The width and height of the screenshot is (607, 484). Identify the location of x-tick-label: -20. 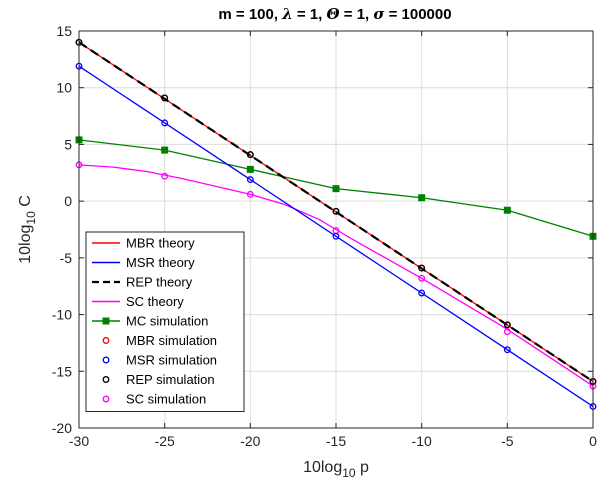
(250, 441).